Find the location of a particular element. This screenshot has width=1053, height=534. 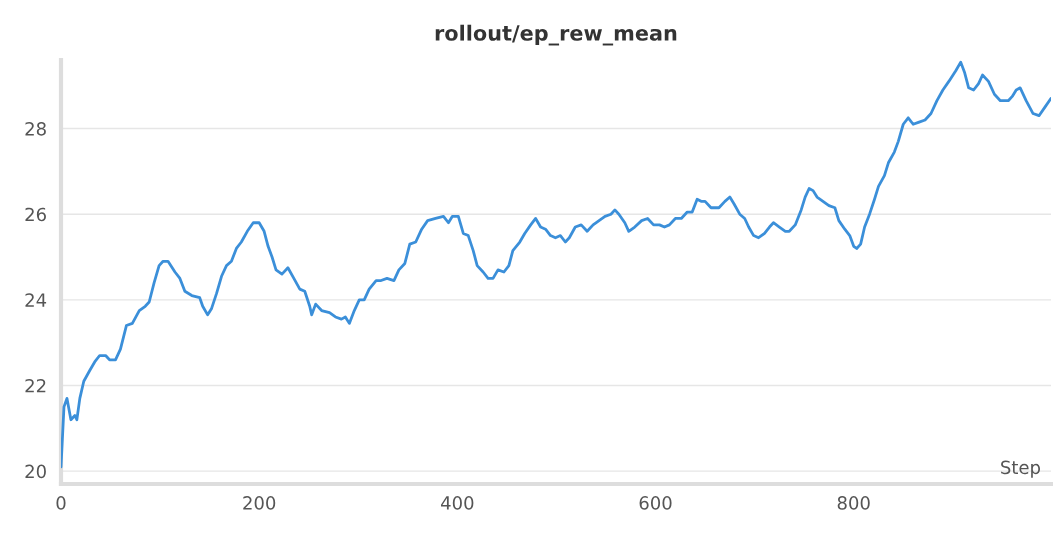

x-axis-title: Step is located at coordinates (1021, 469).